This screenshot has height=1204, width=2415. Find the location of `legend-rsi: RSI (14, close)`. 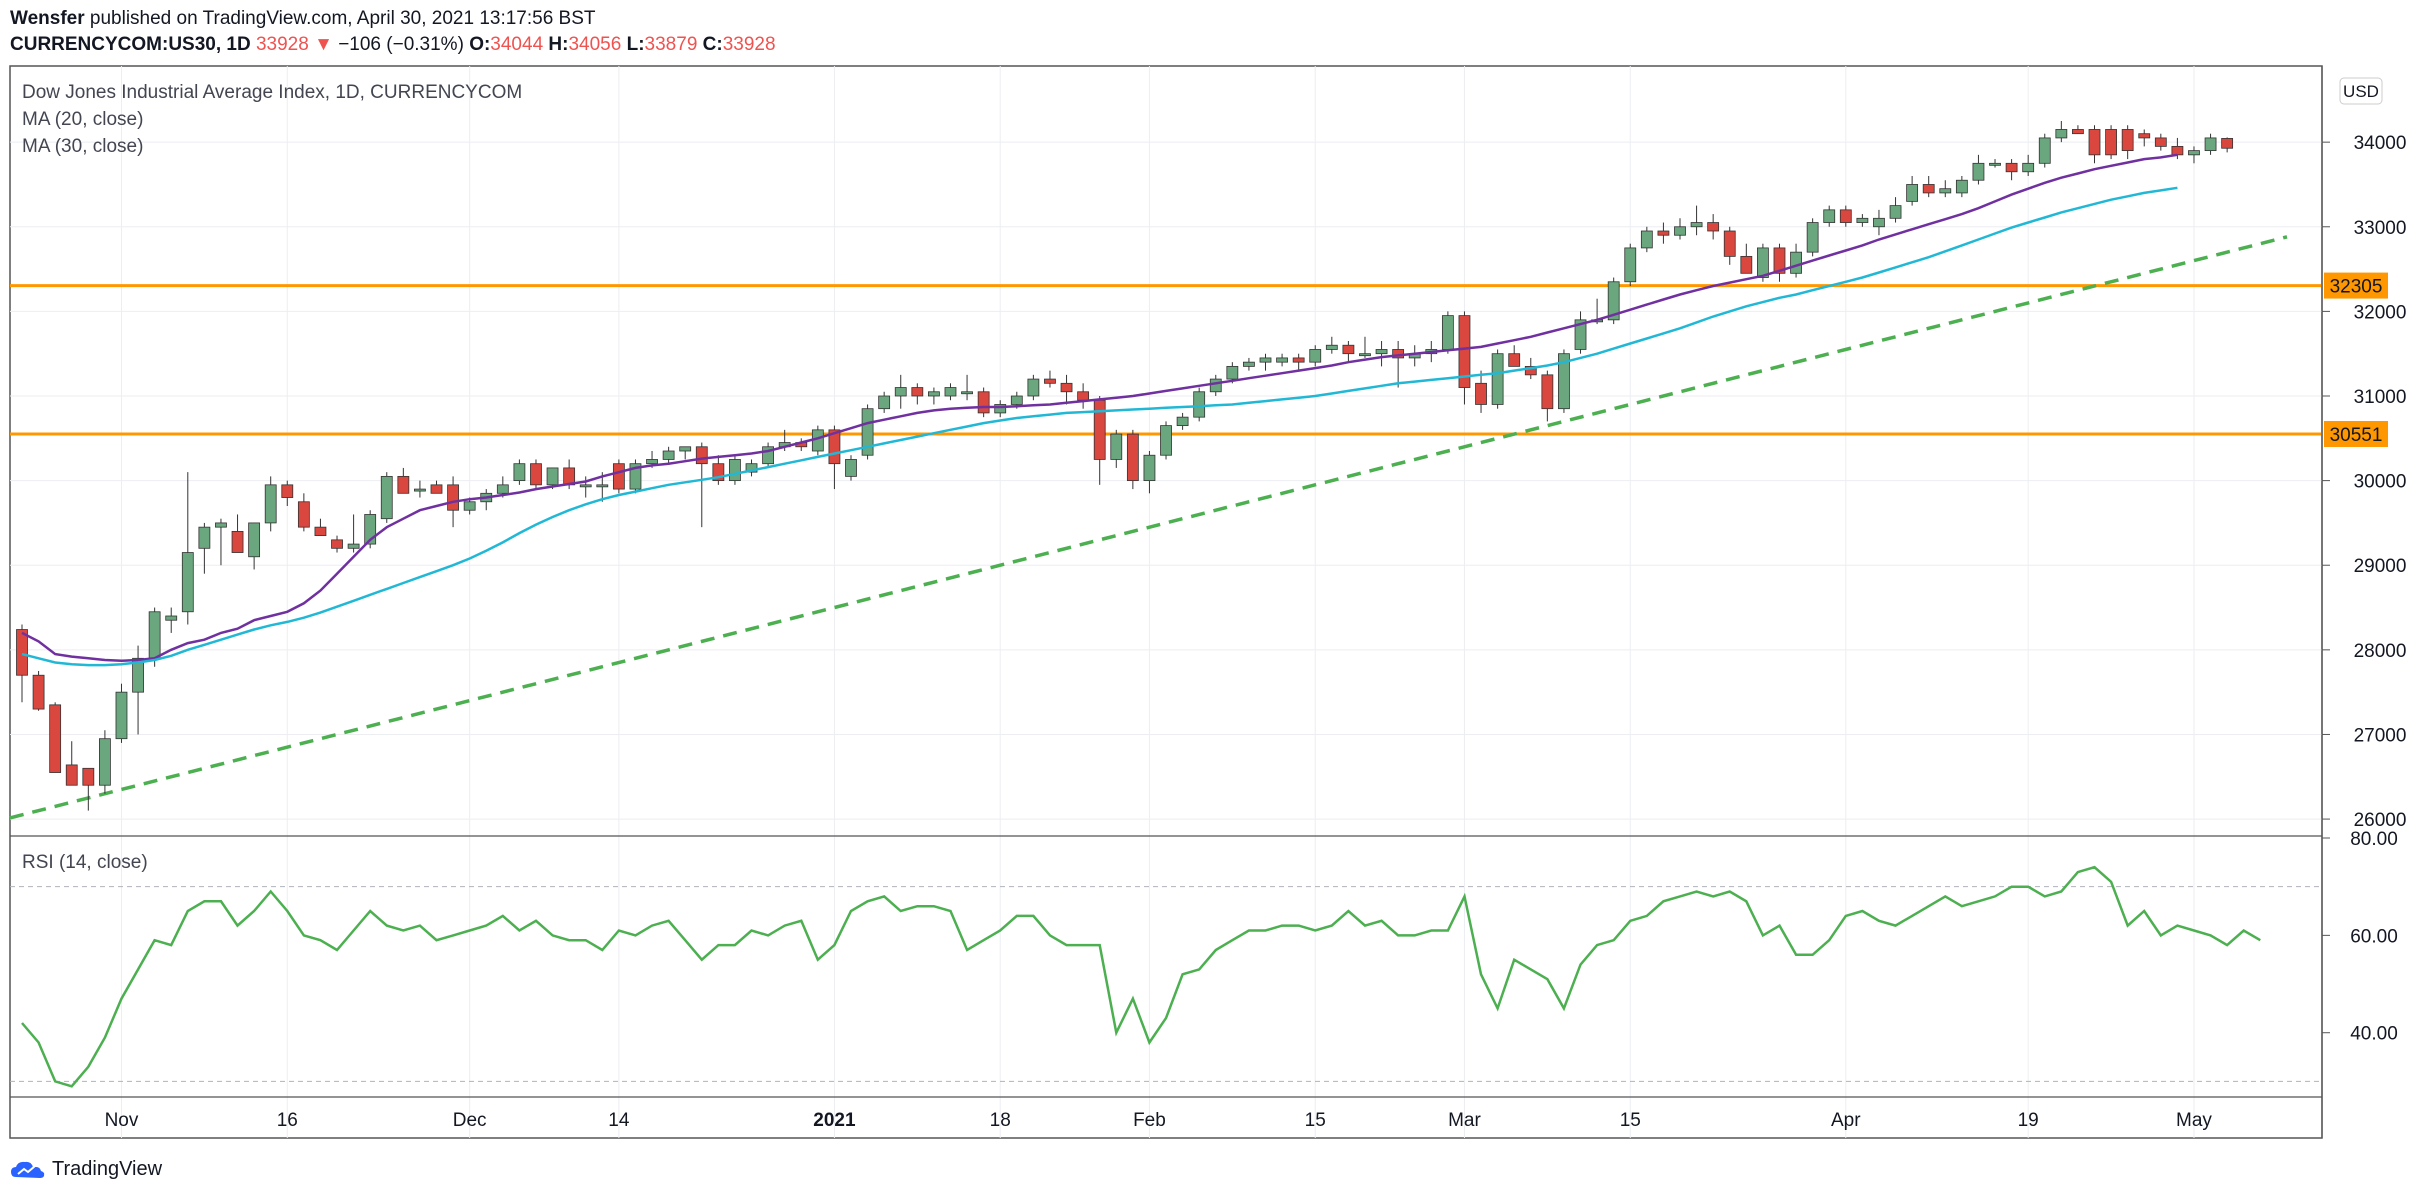

legend-rsi: RSI (14, close) is located at coordinates (85, 862).